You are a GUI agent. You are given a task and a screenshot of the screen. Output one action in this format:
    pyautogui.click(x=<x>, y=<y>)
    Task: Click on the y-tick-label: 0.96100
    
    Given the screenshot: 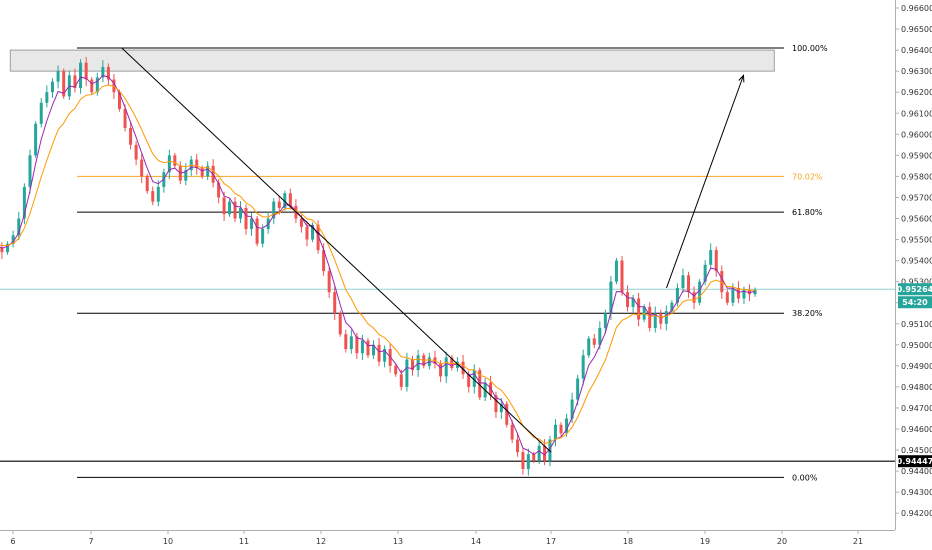 What is the action you would take?
    pyautogui.click(x=916, y=113)
    